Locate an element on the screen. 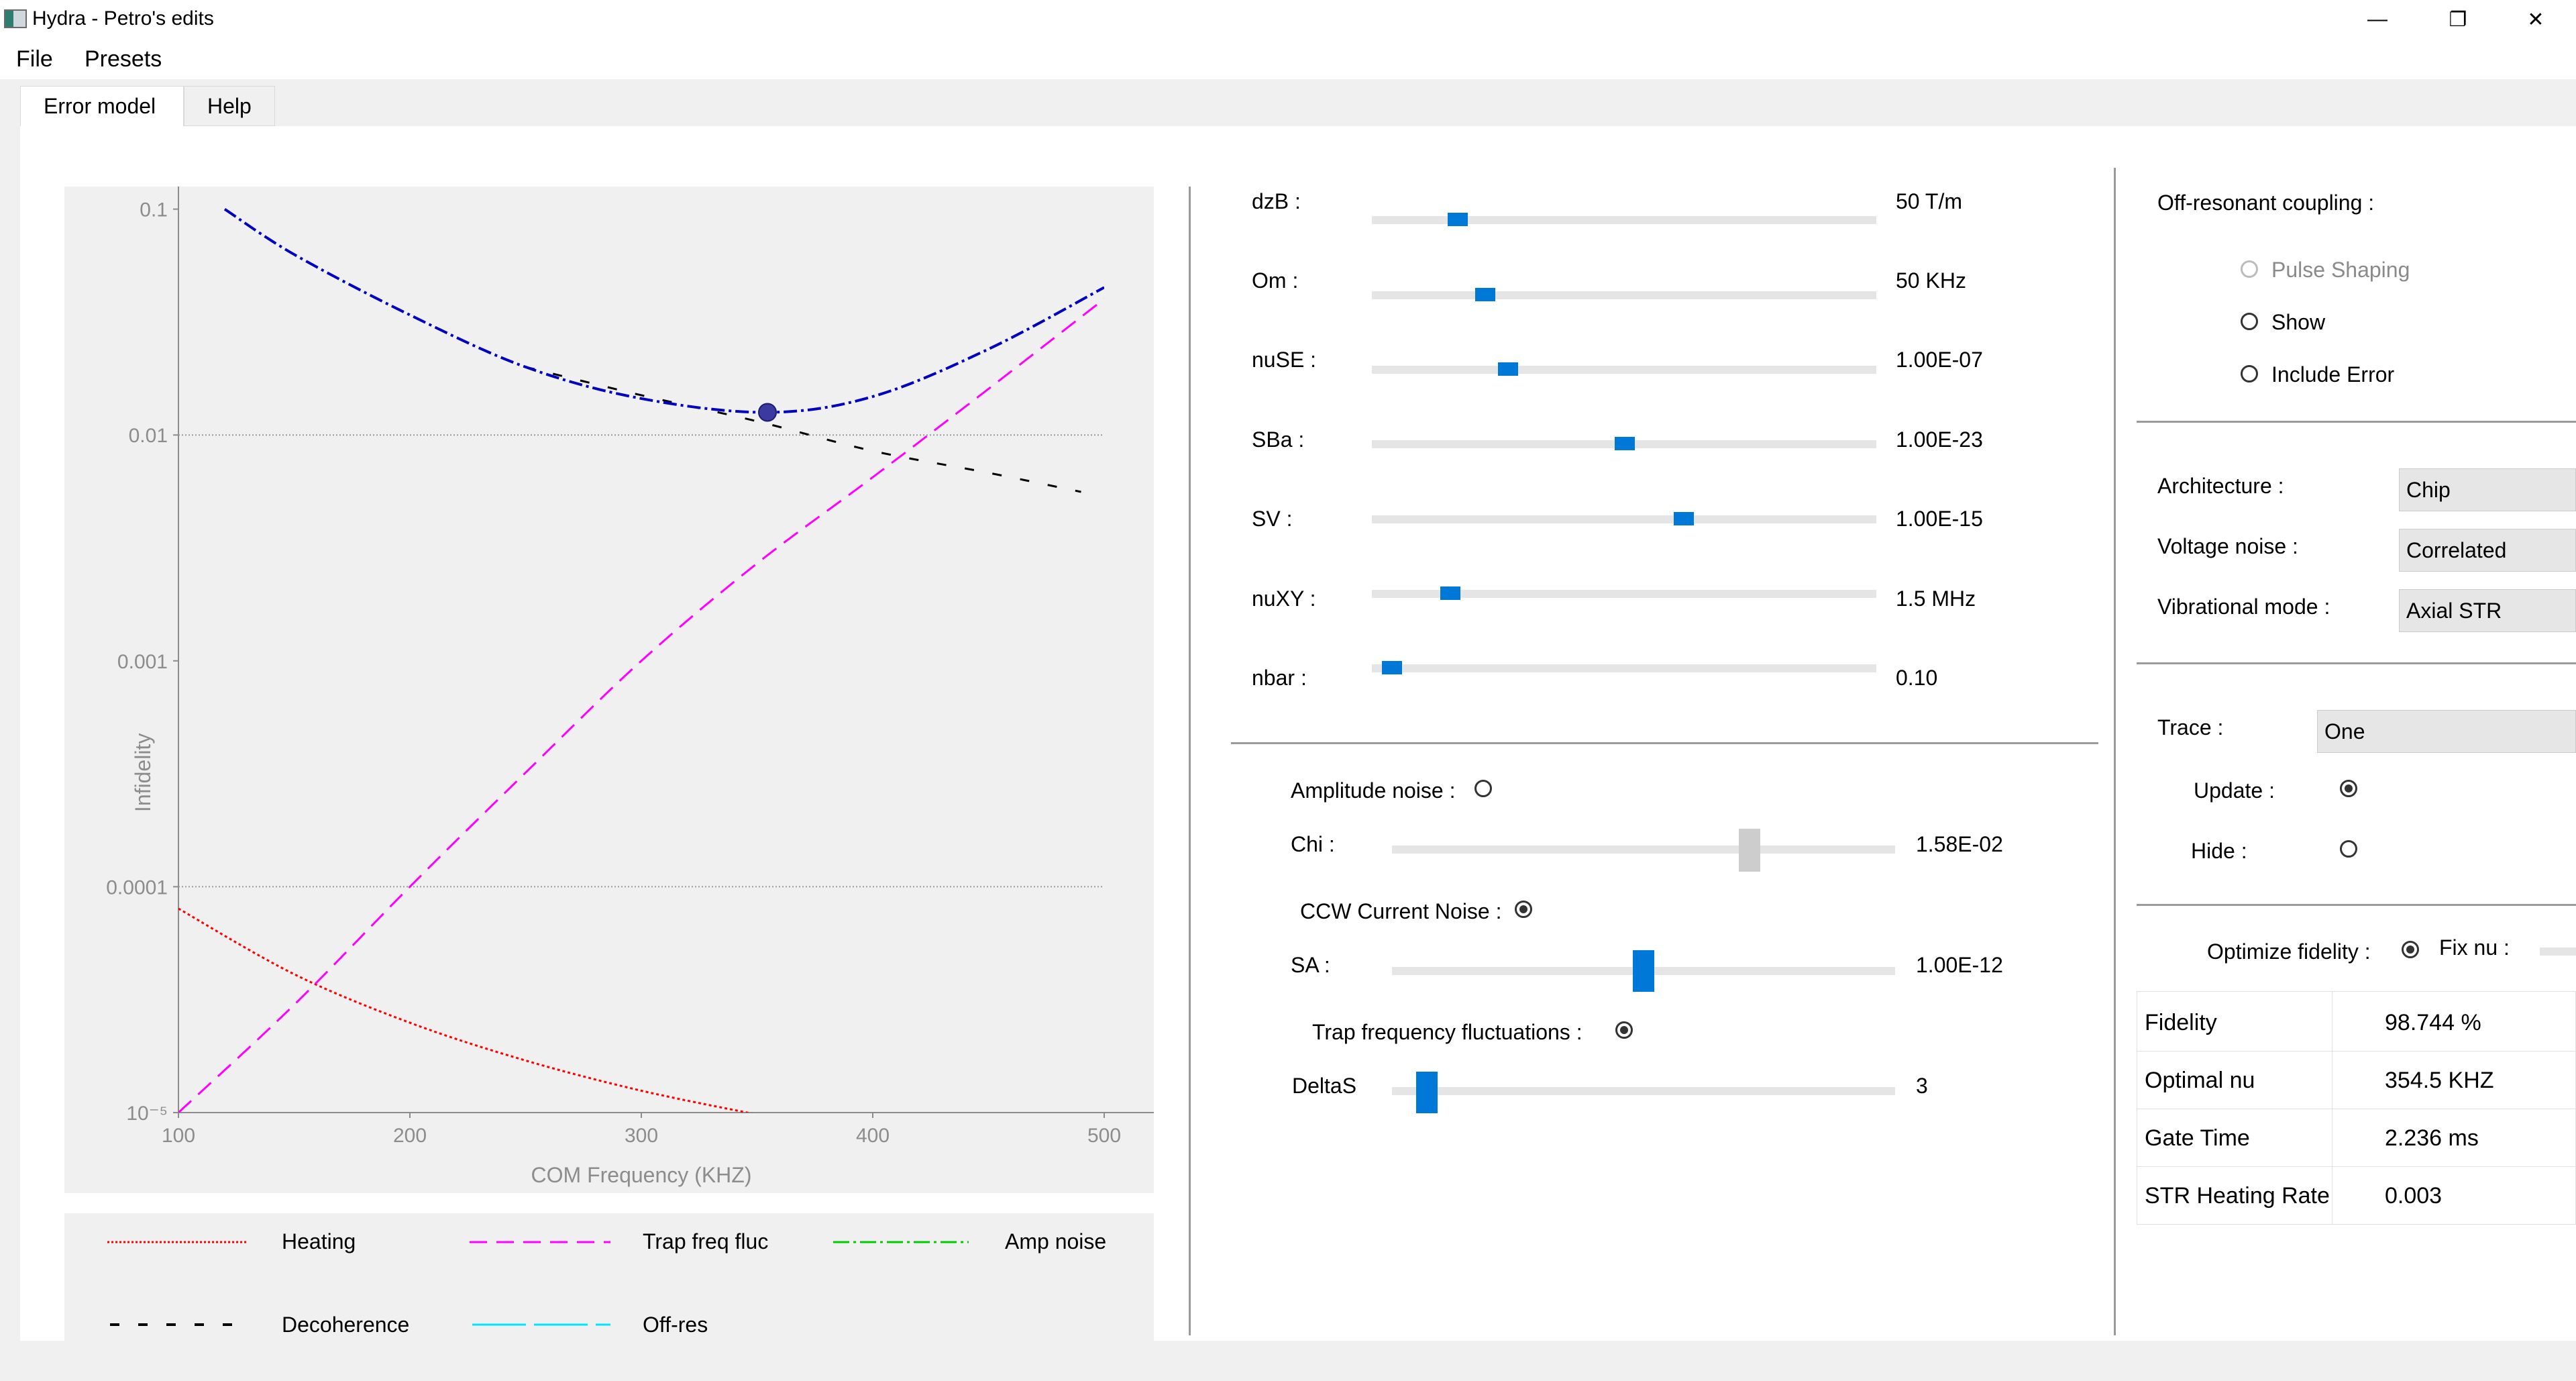 Image resolution: width=2576 pixels, height=1381 pixels. chi-value: 1.58E-02 is located at coordinates (1959, 844).